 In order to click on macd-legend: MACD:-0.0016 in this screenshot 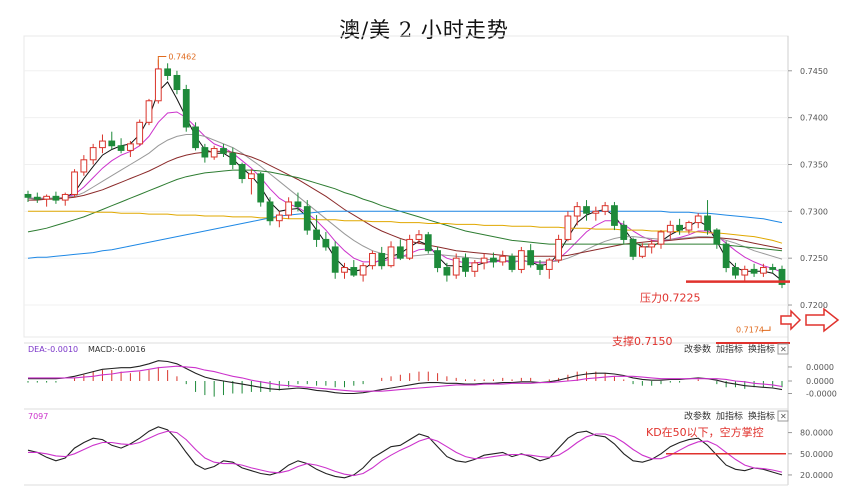, I will do `click(117, 349)`.